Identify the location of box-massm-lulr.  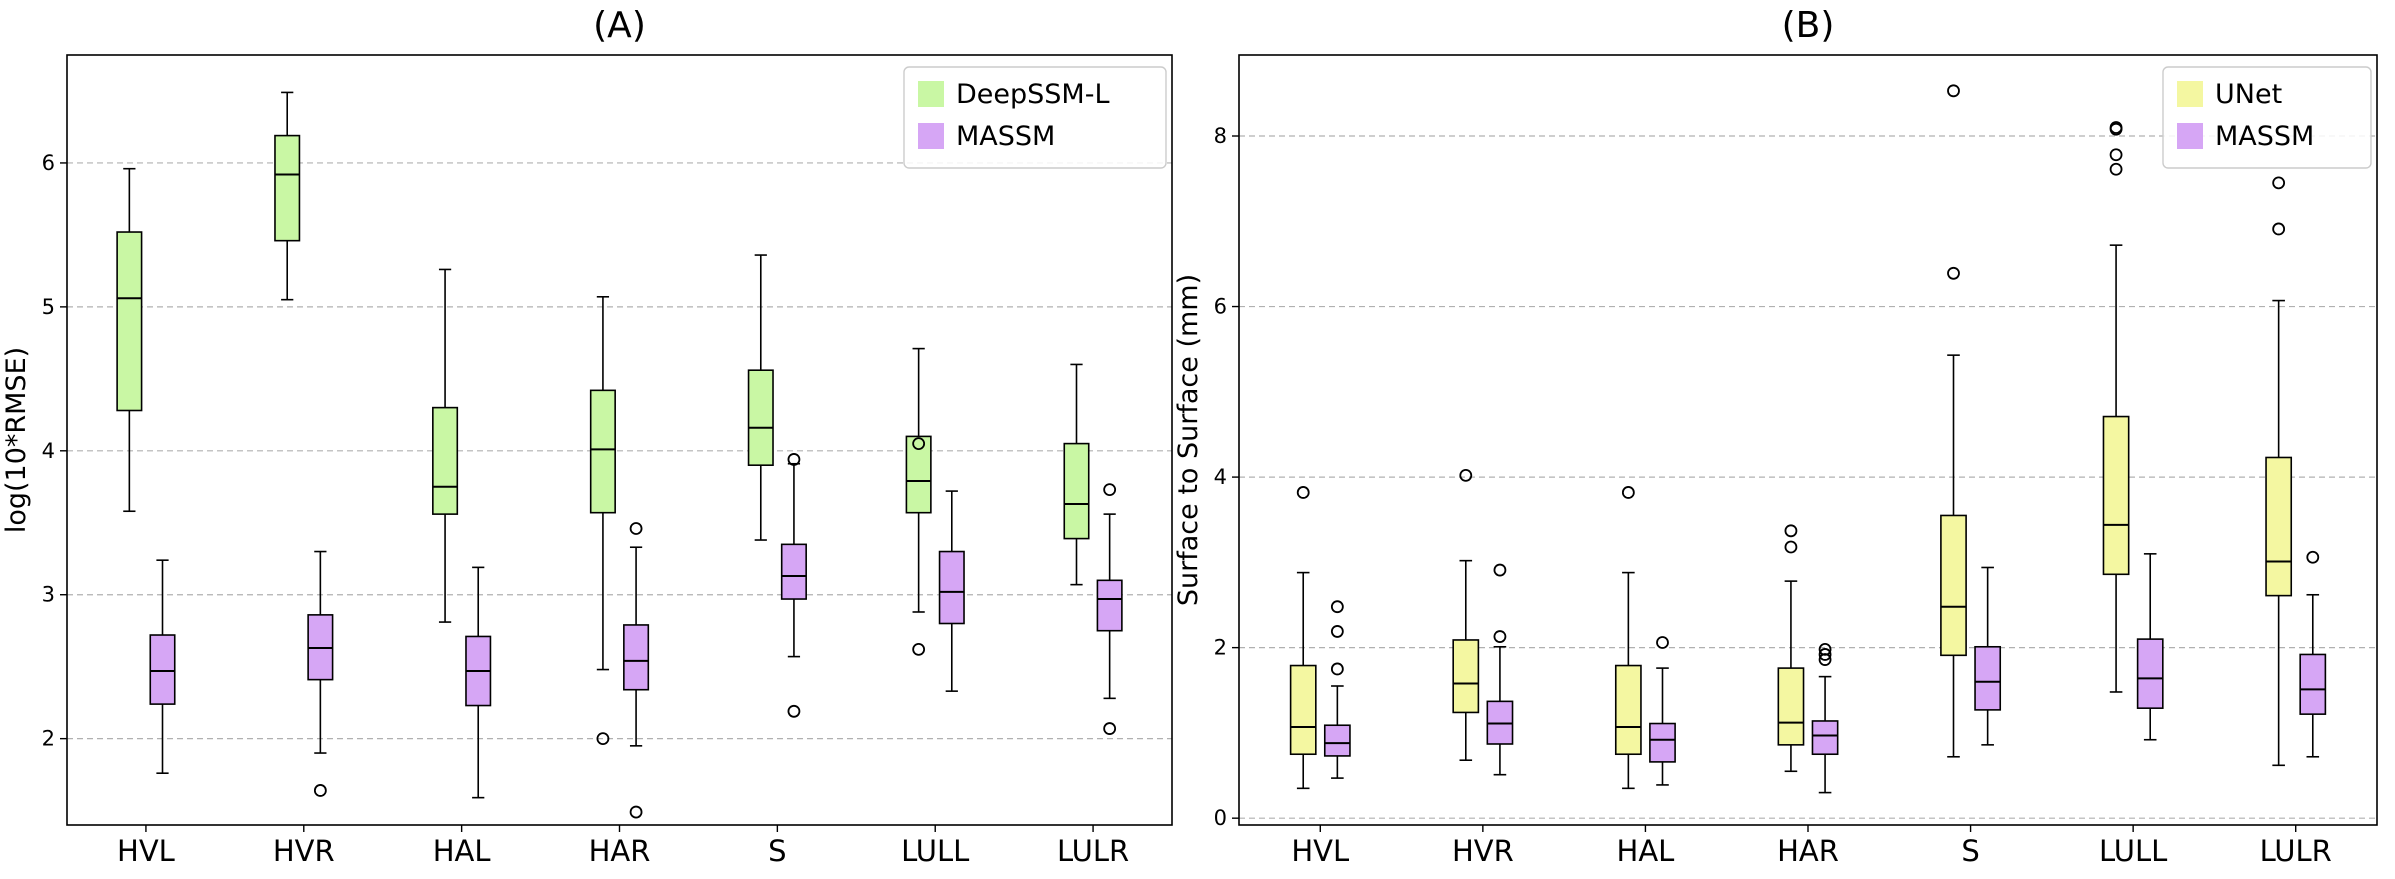
(2313, 654).